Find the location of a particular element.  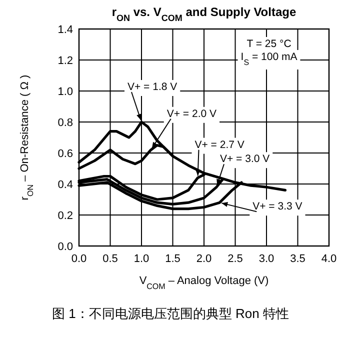

y-tick-label: 1.2 is located at coordinates (65, 61).